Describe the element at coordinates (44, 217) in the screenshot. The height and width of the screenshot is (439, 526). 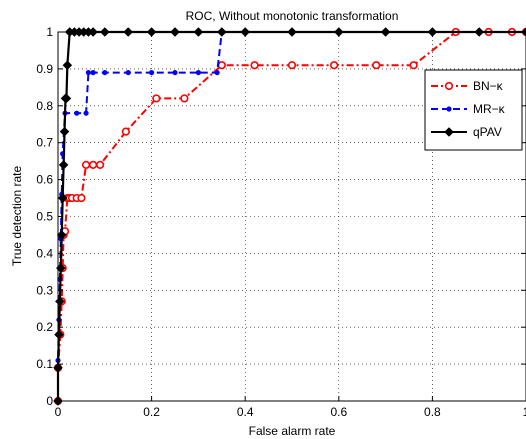
I see `y-tick-label: 0.5` at that location.